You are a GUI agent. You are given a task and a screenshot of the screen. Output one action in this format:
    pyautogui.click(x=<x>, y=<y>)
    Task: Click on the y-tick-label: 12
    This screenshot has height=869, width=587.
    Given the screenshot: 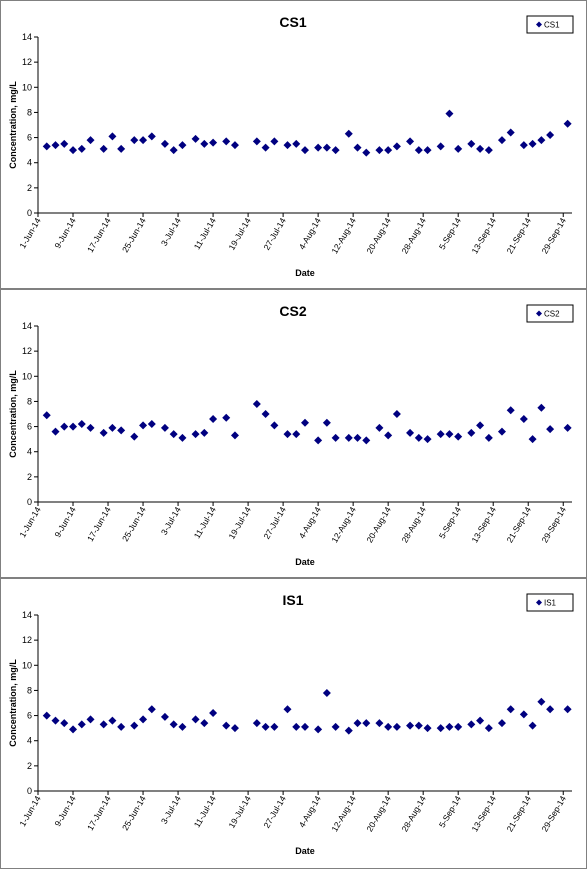 What is the action you would take?
    pyautogui.click(x=27, y=640)
    